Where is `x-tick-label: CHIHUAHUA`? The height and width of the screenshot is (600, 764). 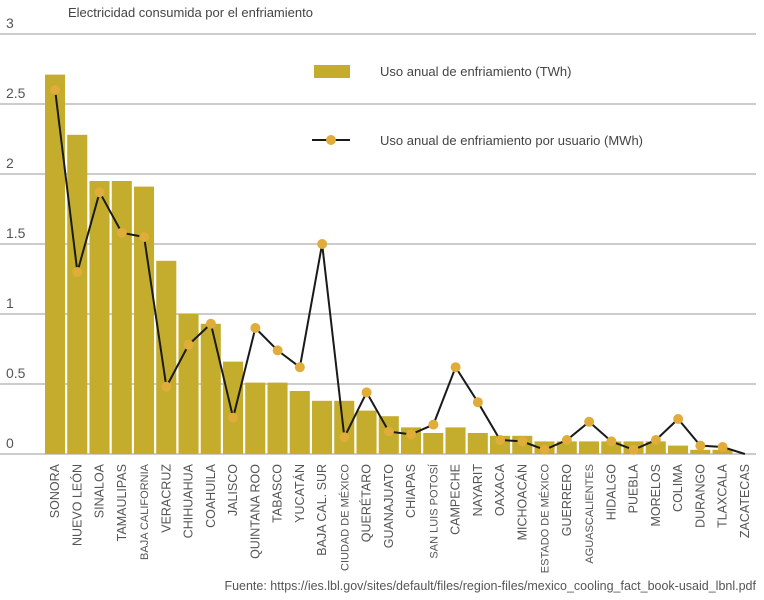
x-tick-label: CHIHUAHUA is located at coordinates (189, 500).